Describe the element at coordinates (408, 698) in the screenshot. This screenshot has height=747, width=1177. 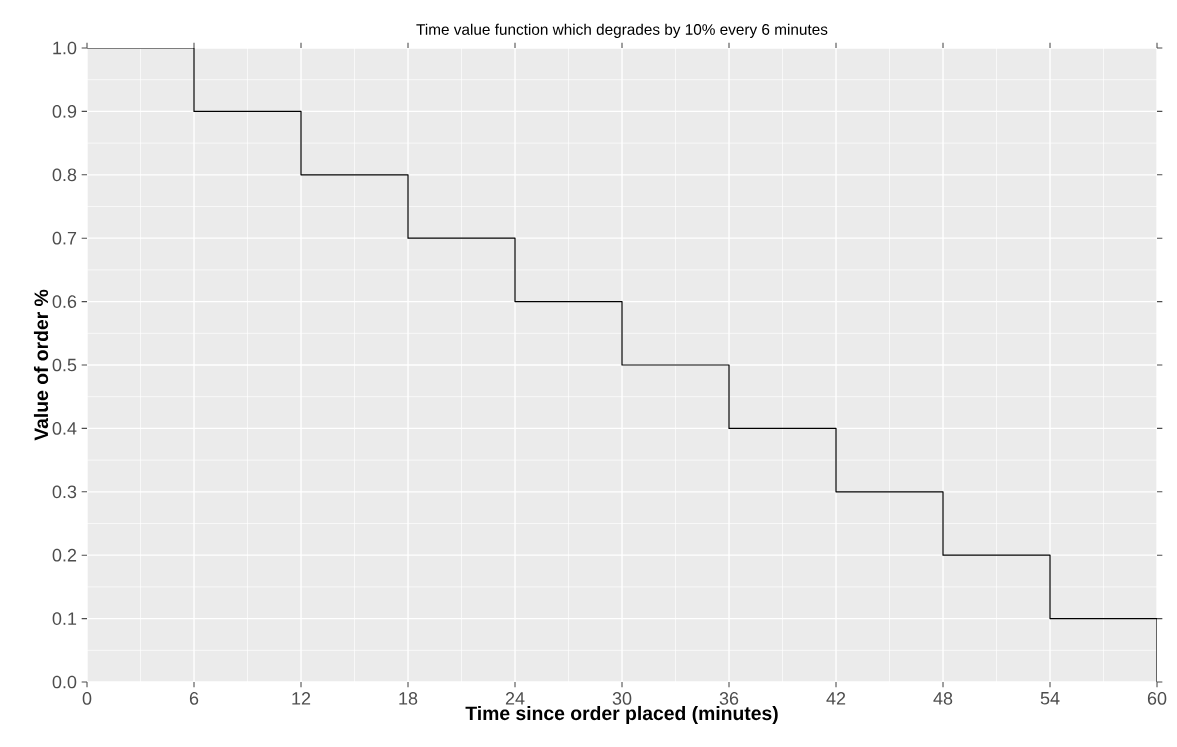
I see `x-tick-label: 18` at that location.